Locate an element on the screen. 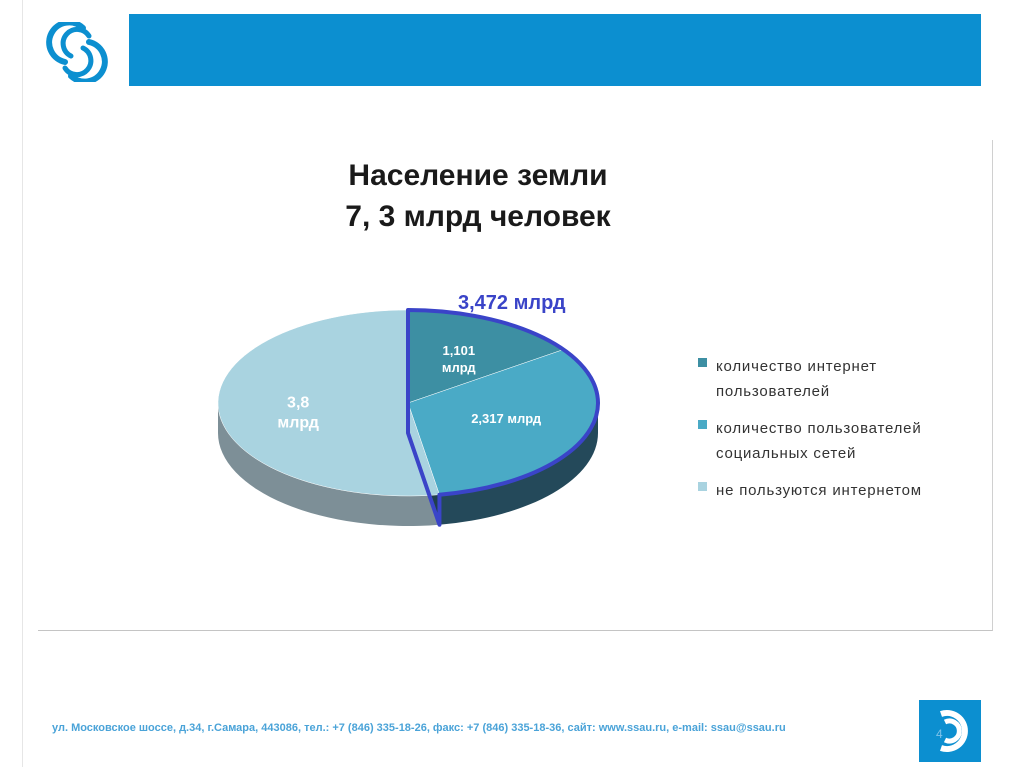 The image size is (1024, 767). pie-slice-non-users-side is located at coordinates (329, 464).